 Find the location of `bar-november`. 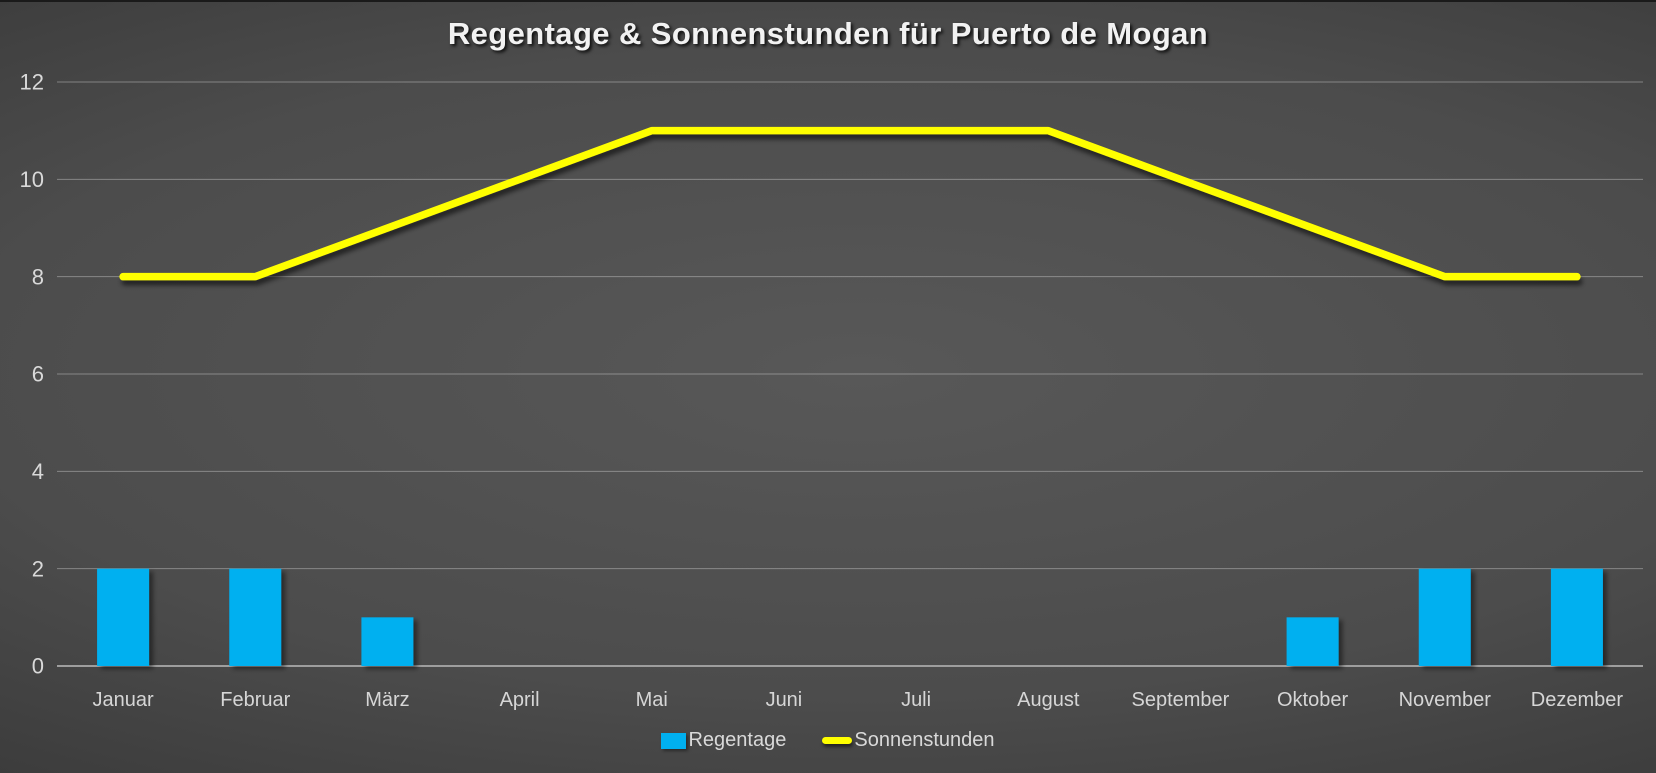

bar-november is located at coordinates (1444, 617).